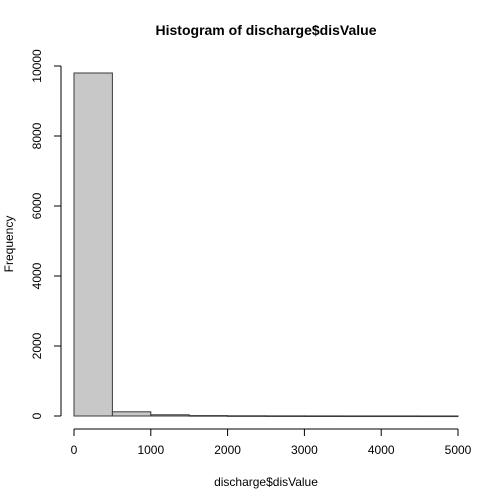 The image size is (504, 504). Describe the element at coordinates (37, 205) in the screenshot. I see `y-tick-label-3: 6000` at that location.